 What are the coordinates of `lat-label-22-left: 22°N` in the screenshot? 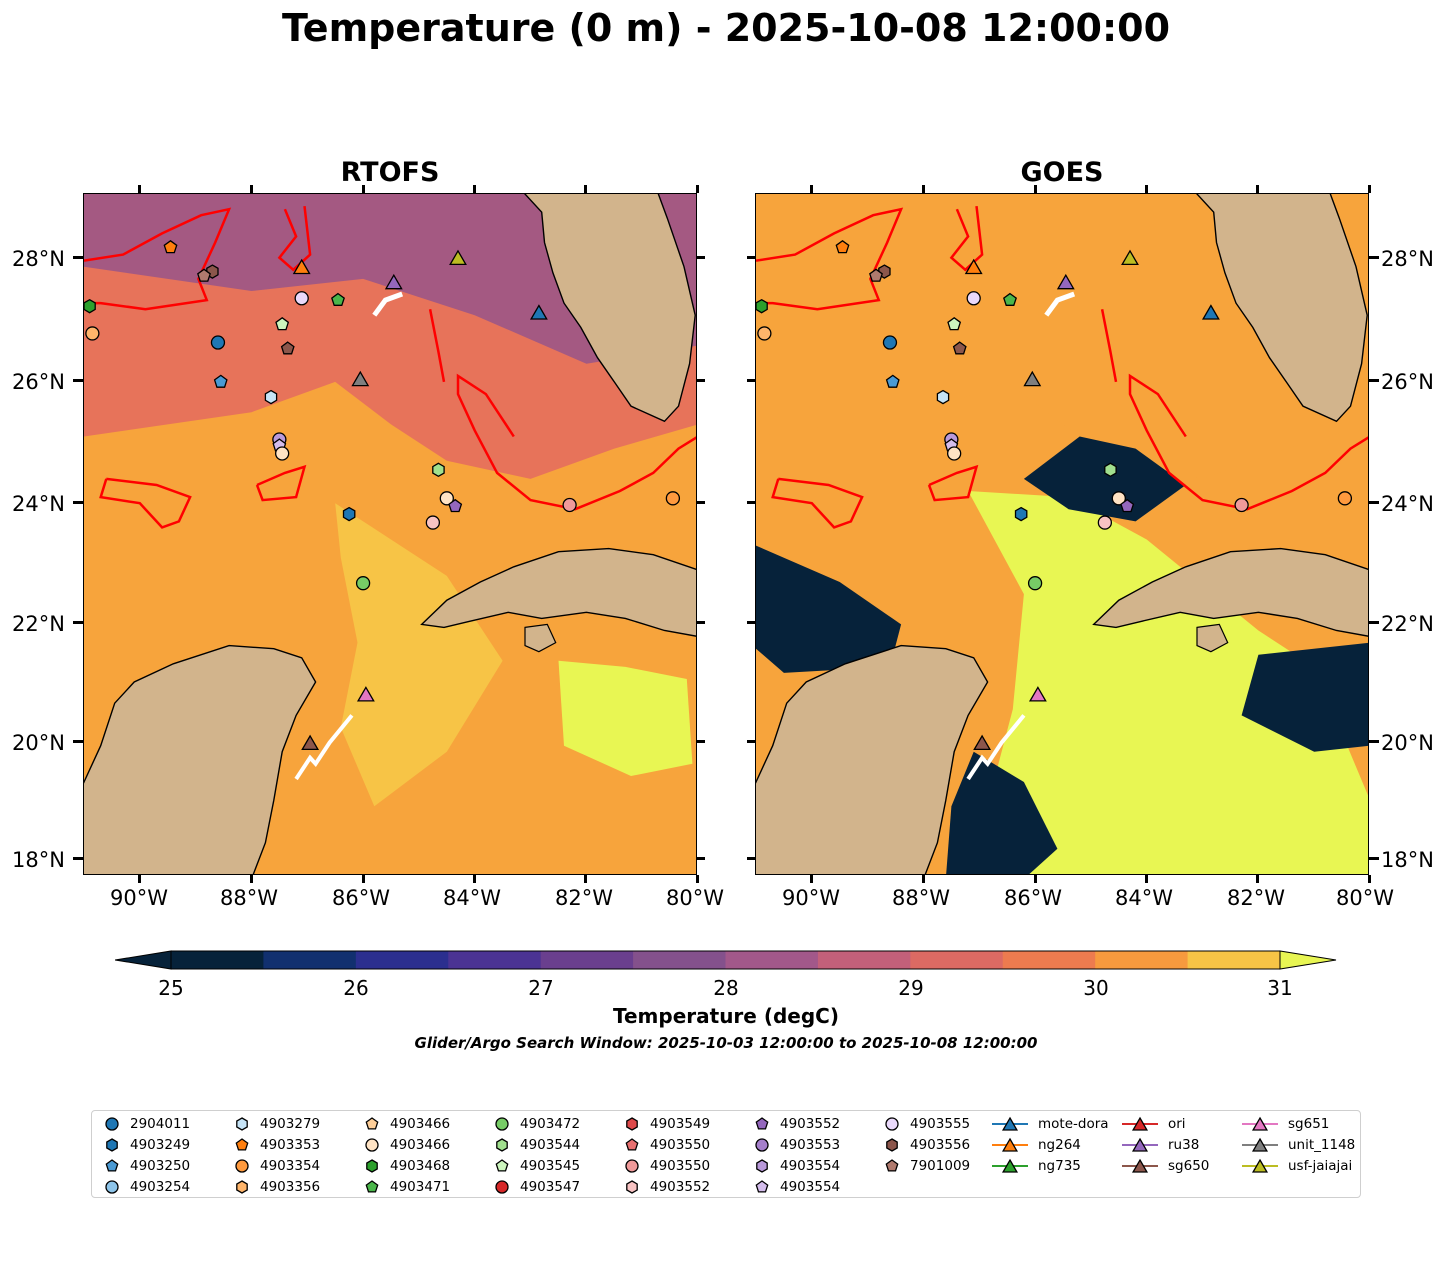 It's located at (38, 624).